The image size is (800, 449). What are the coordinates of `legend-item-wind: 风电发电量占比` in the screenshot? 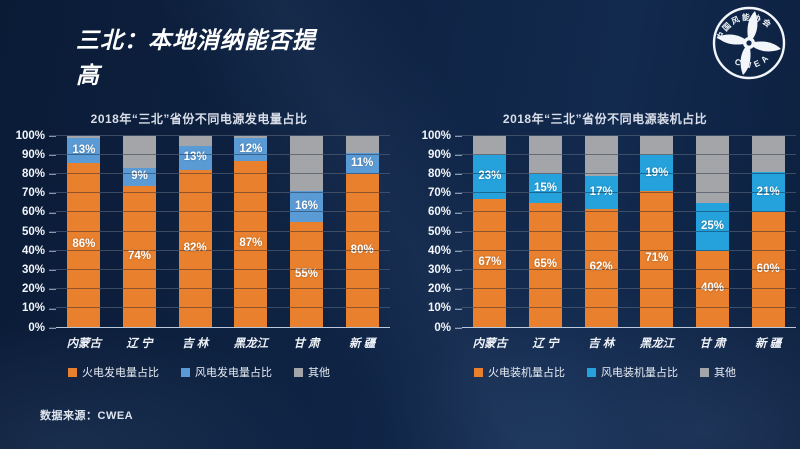 It's located at (226, 372).